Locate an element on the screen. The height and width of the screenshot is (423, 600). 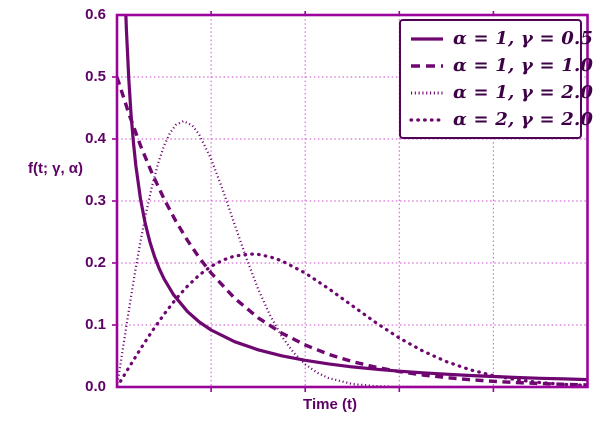
legend-row: α = 1, γ = 0.5 is located at coordinates (501, 39).